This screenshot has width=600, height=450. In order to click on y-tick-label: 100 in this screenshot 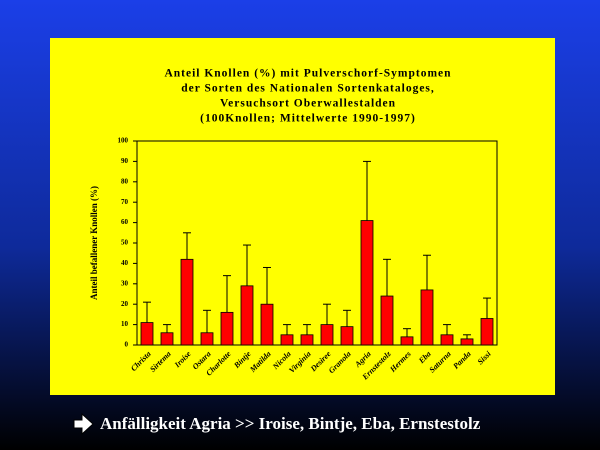, I will do `click(123, 141)`.